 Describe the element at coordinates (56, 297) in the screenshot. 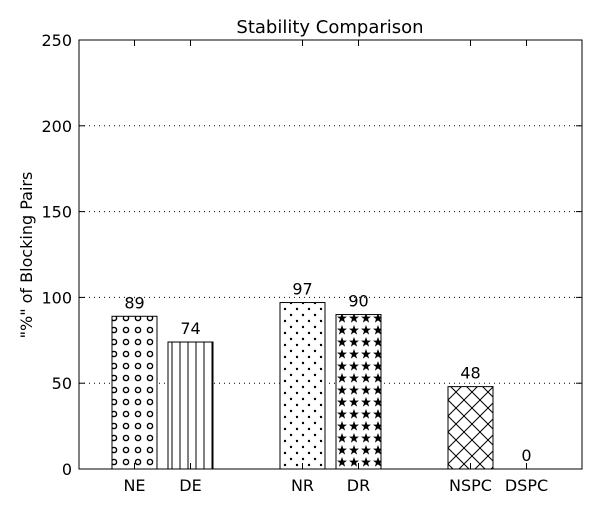

I see `y-tick-label: 100` at that location.